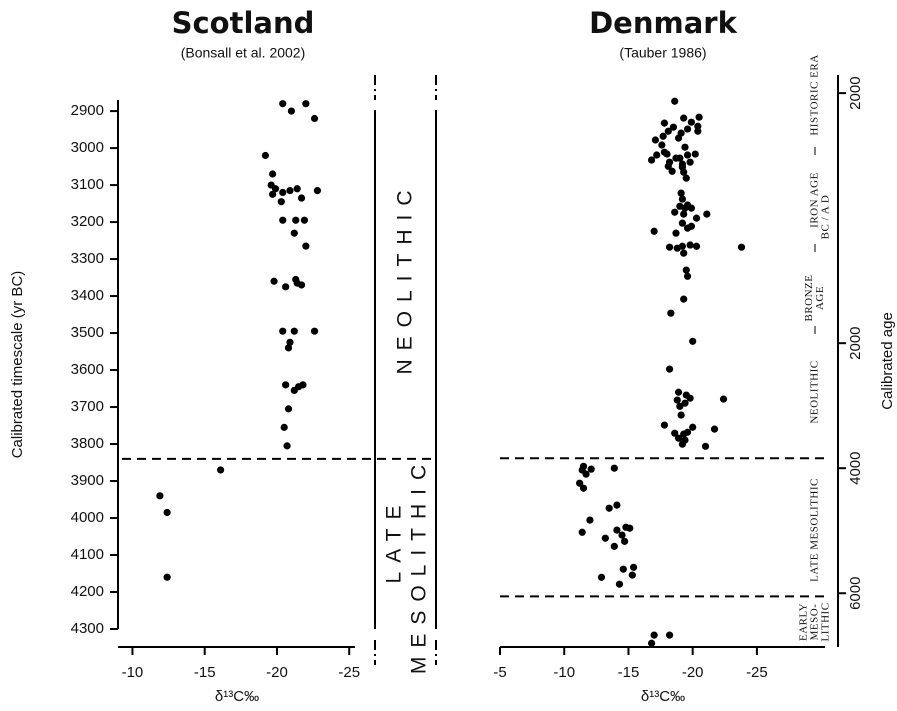 The image size is (897, 711). I want to click on y-tick-label: 3100, so click(87, 184).